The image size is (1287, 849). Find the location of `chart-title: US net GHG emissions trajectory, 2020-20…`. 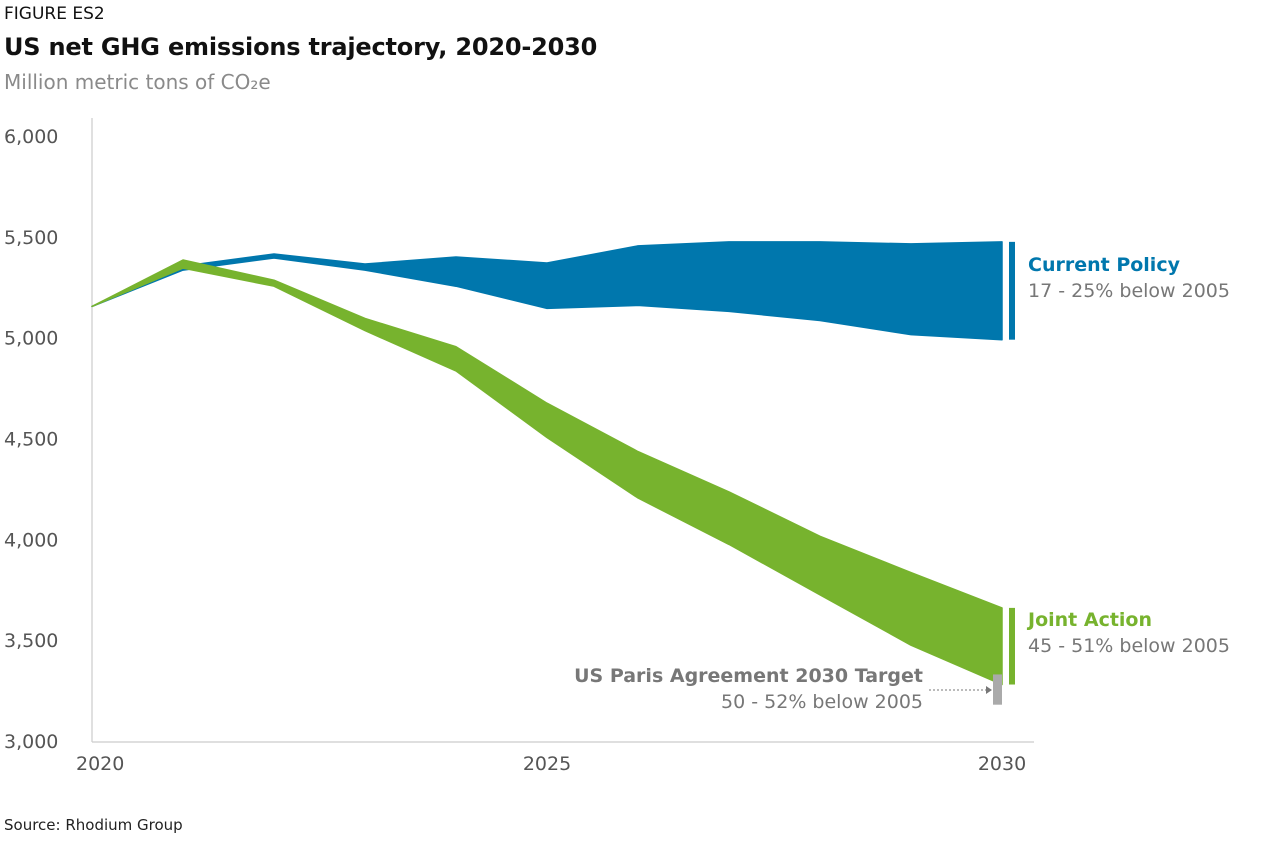

chart-title: US net GHG emissions trajectory, 2020-20… is located at coordinates (301, 47).